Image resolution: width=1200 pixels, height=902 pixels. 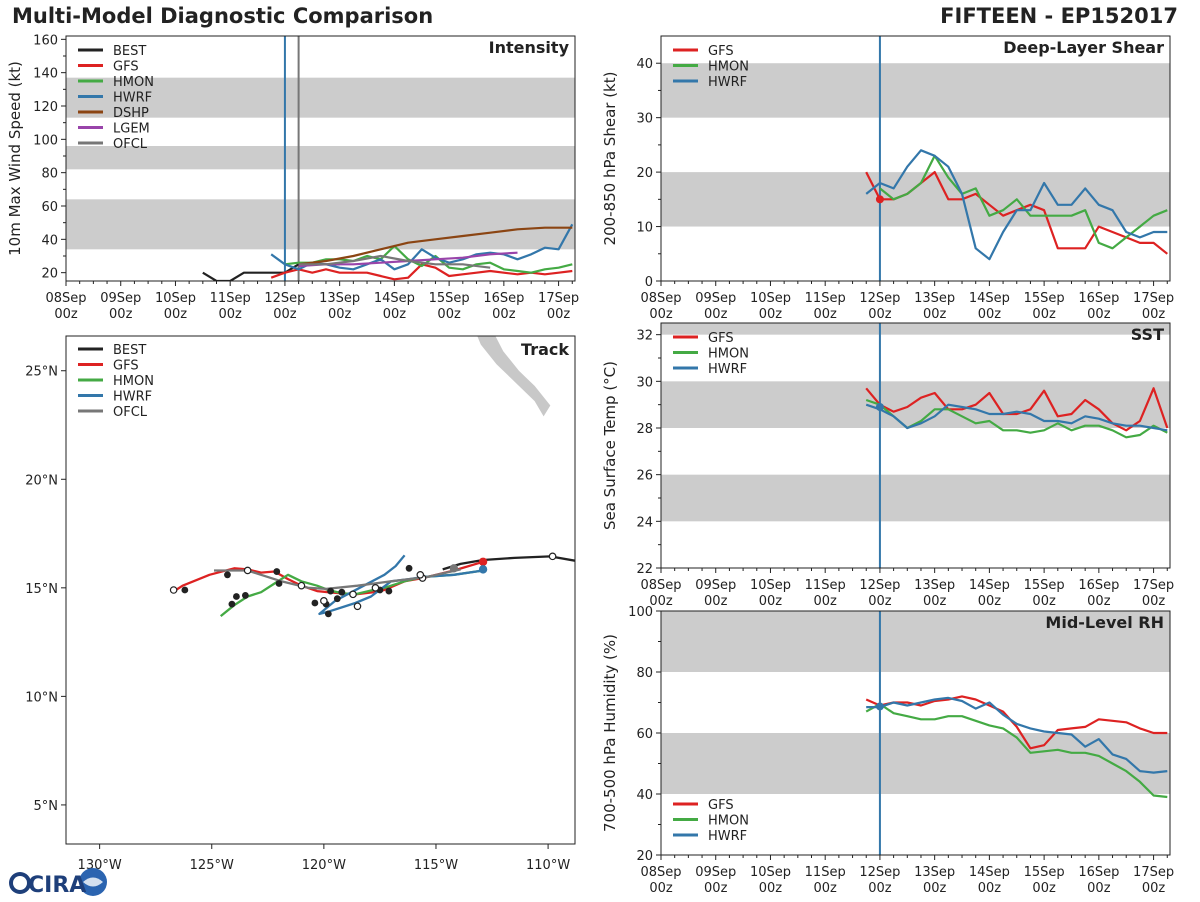 What do you see at coordinates (175, 298) in the screenshot?
I see `intensity-xtick-day: 10Sep` at bounding box center [175, 298].